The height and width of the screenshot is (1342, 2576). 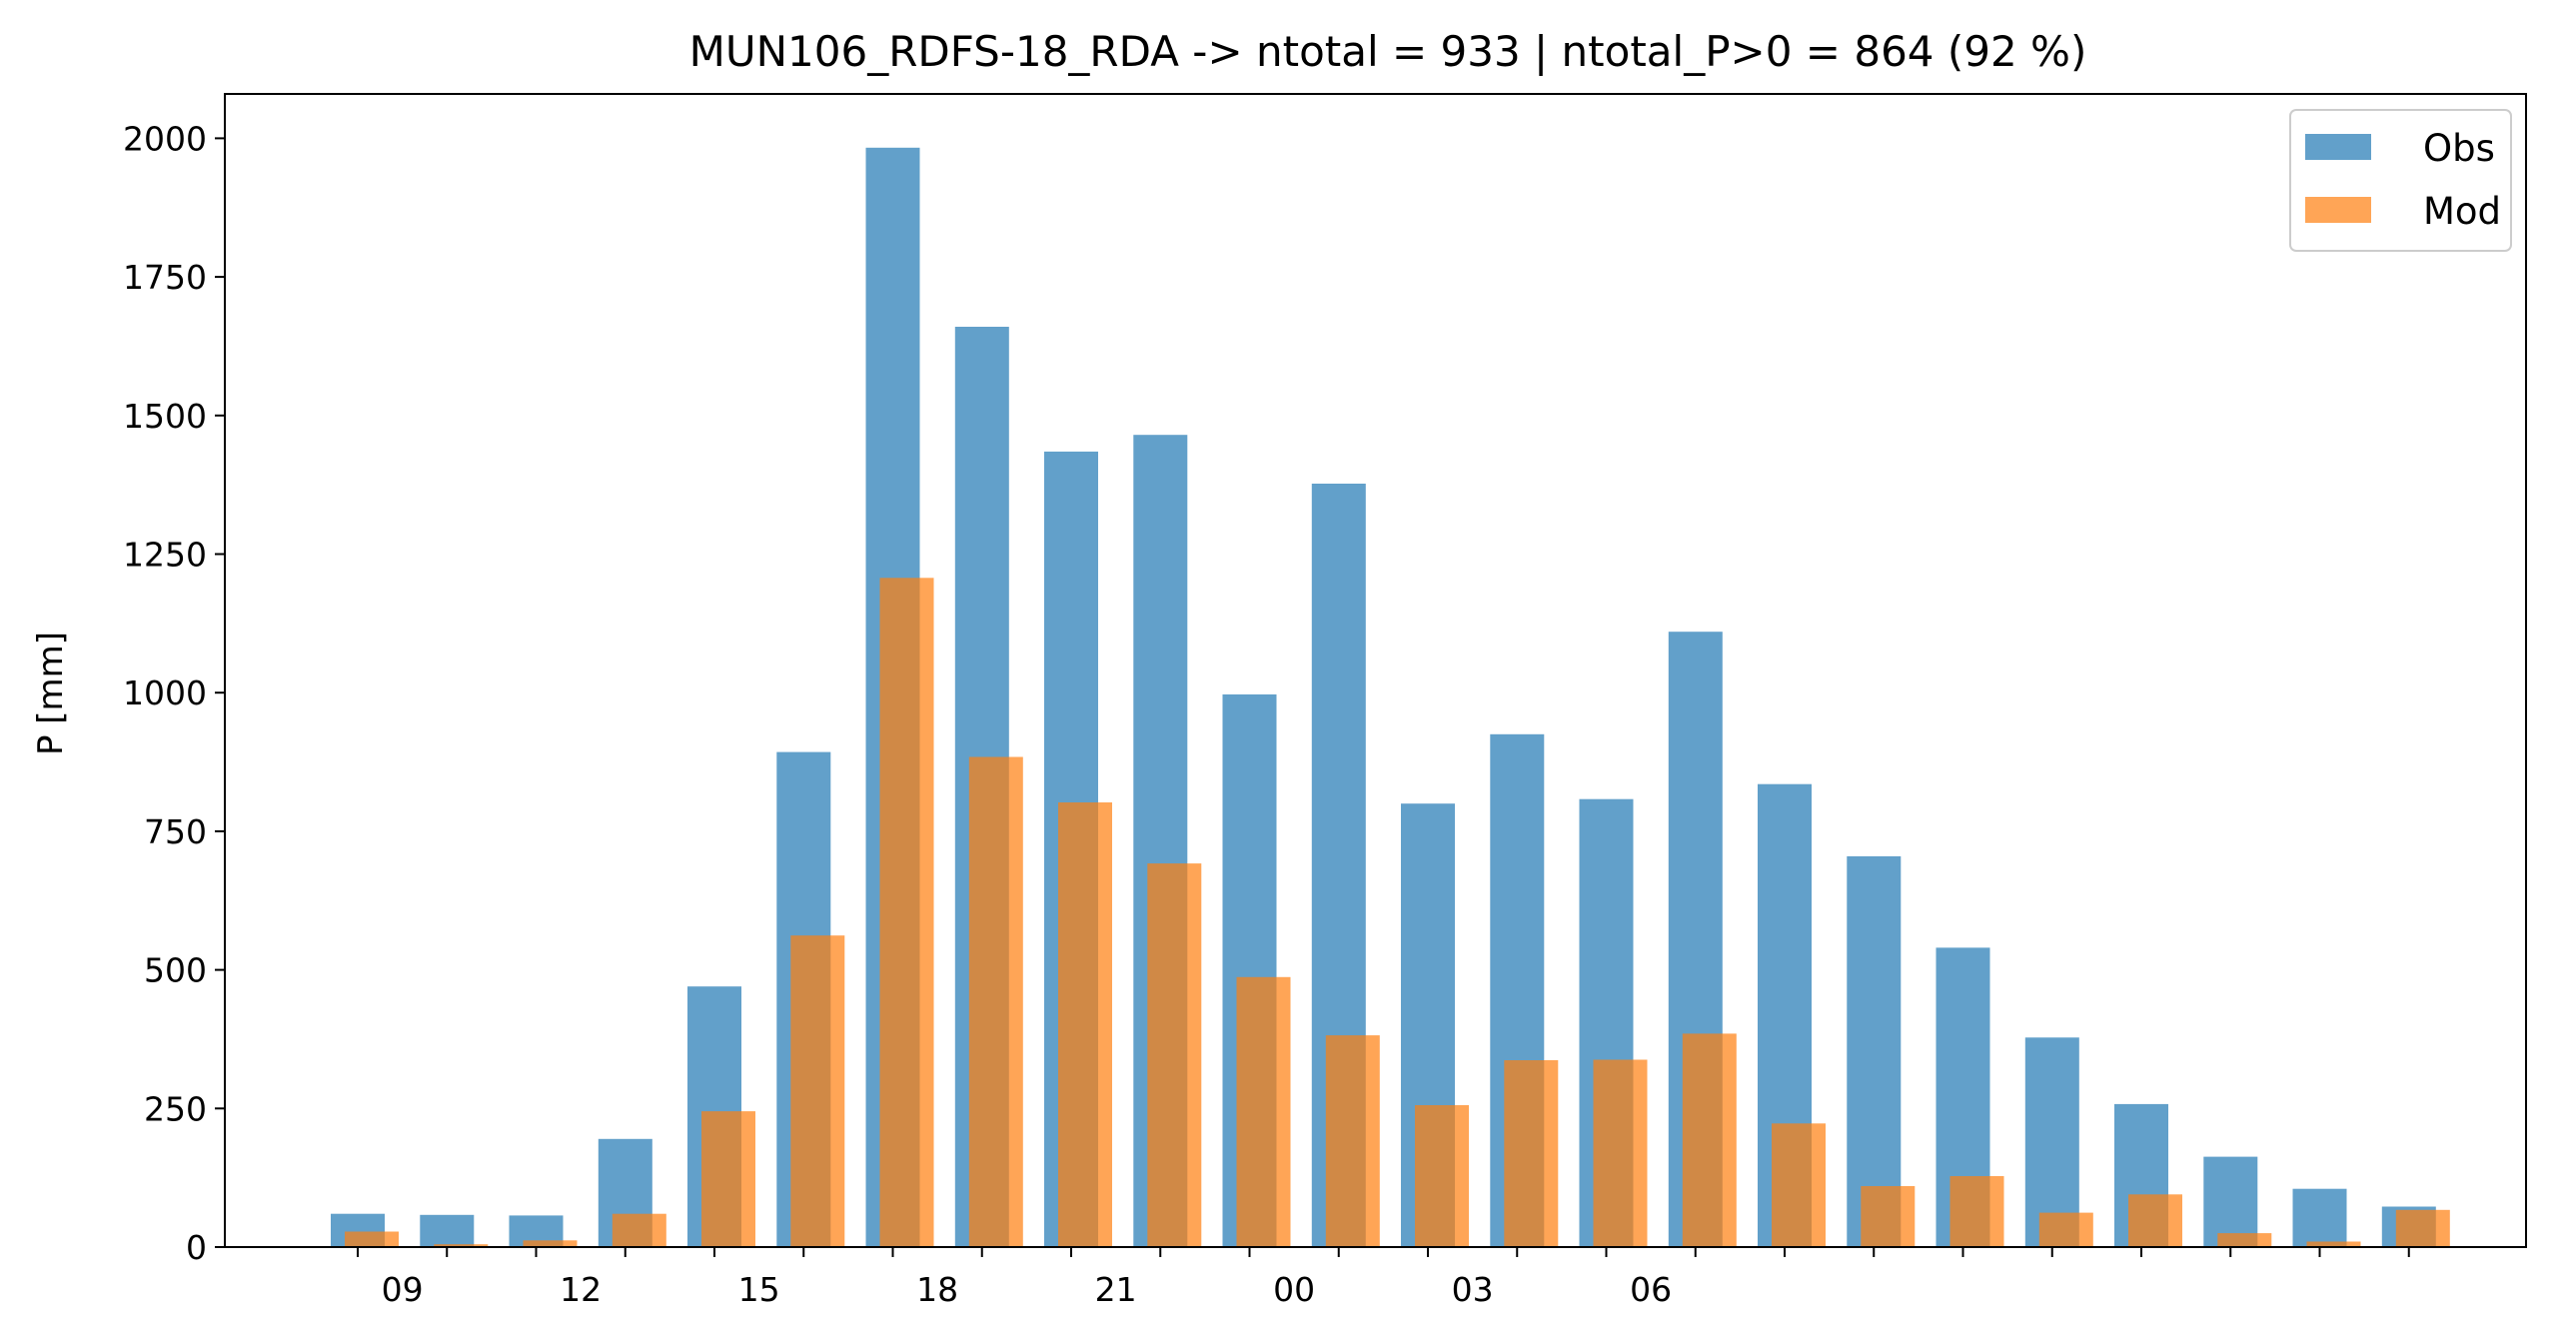 What do you see at coordinates (175, 970) in the screenshot?
I see `y-tick-label: 500` at bounding box center [175, 970].